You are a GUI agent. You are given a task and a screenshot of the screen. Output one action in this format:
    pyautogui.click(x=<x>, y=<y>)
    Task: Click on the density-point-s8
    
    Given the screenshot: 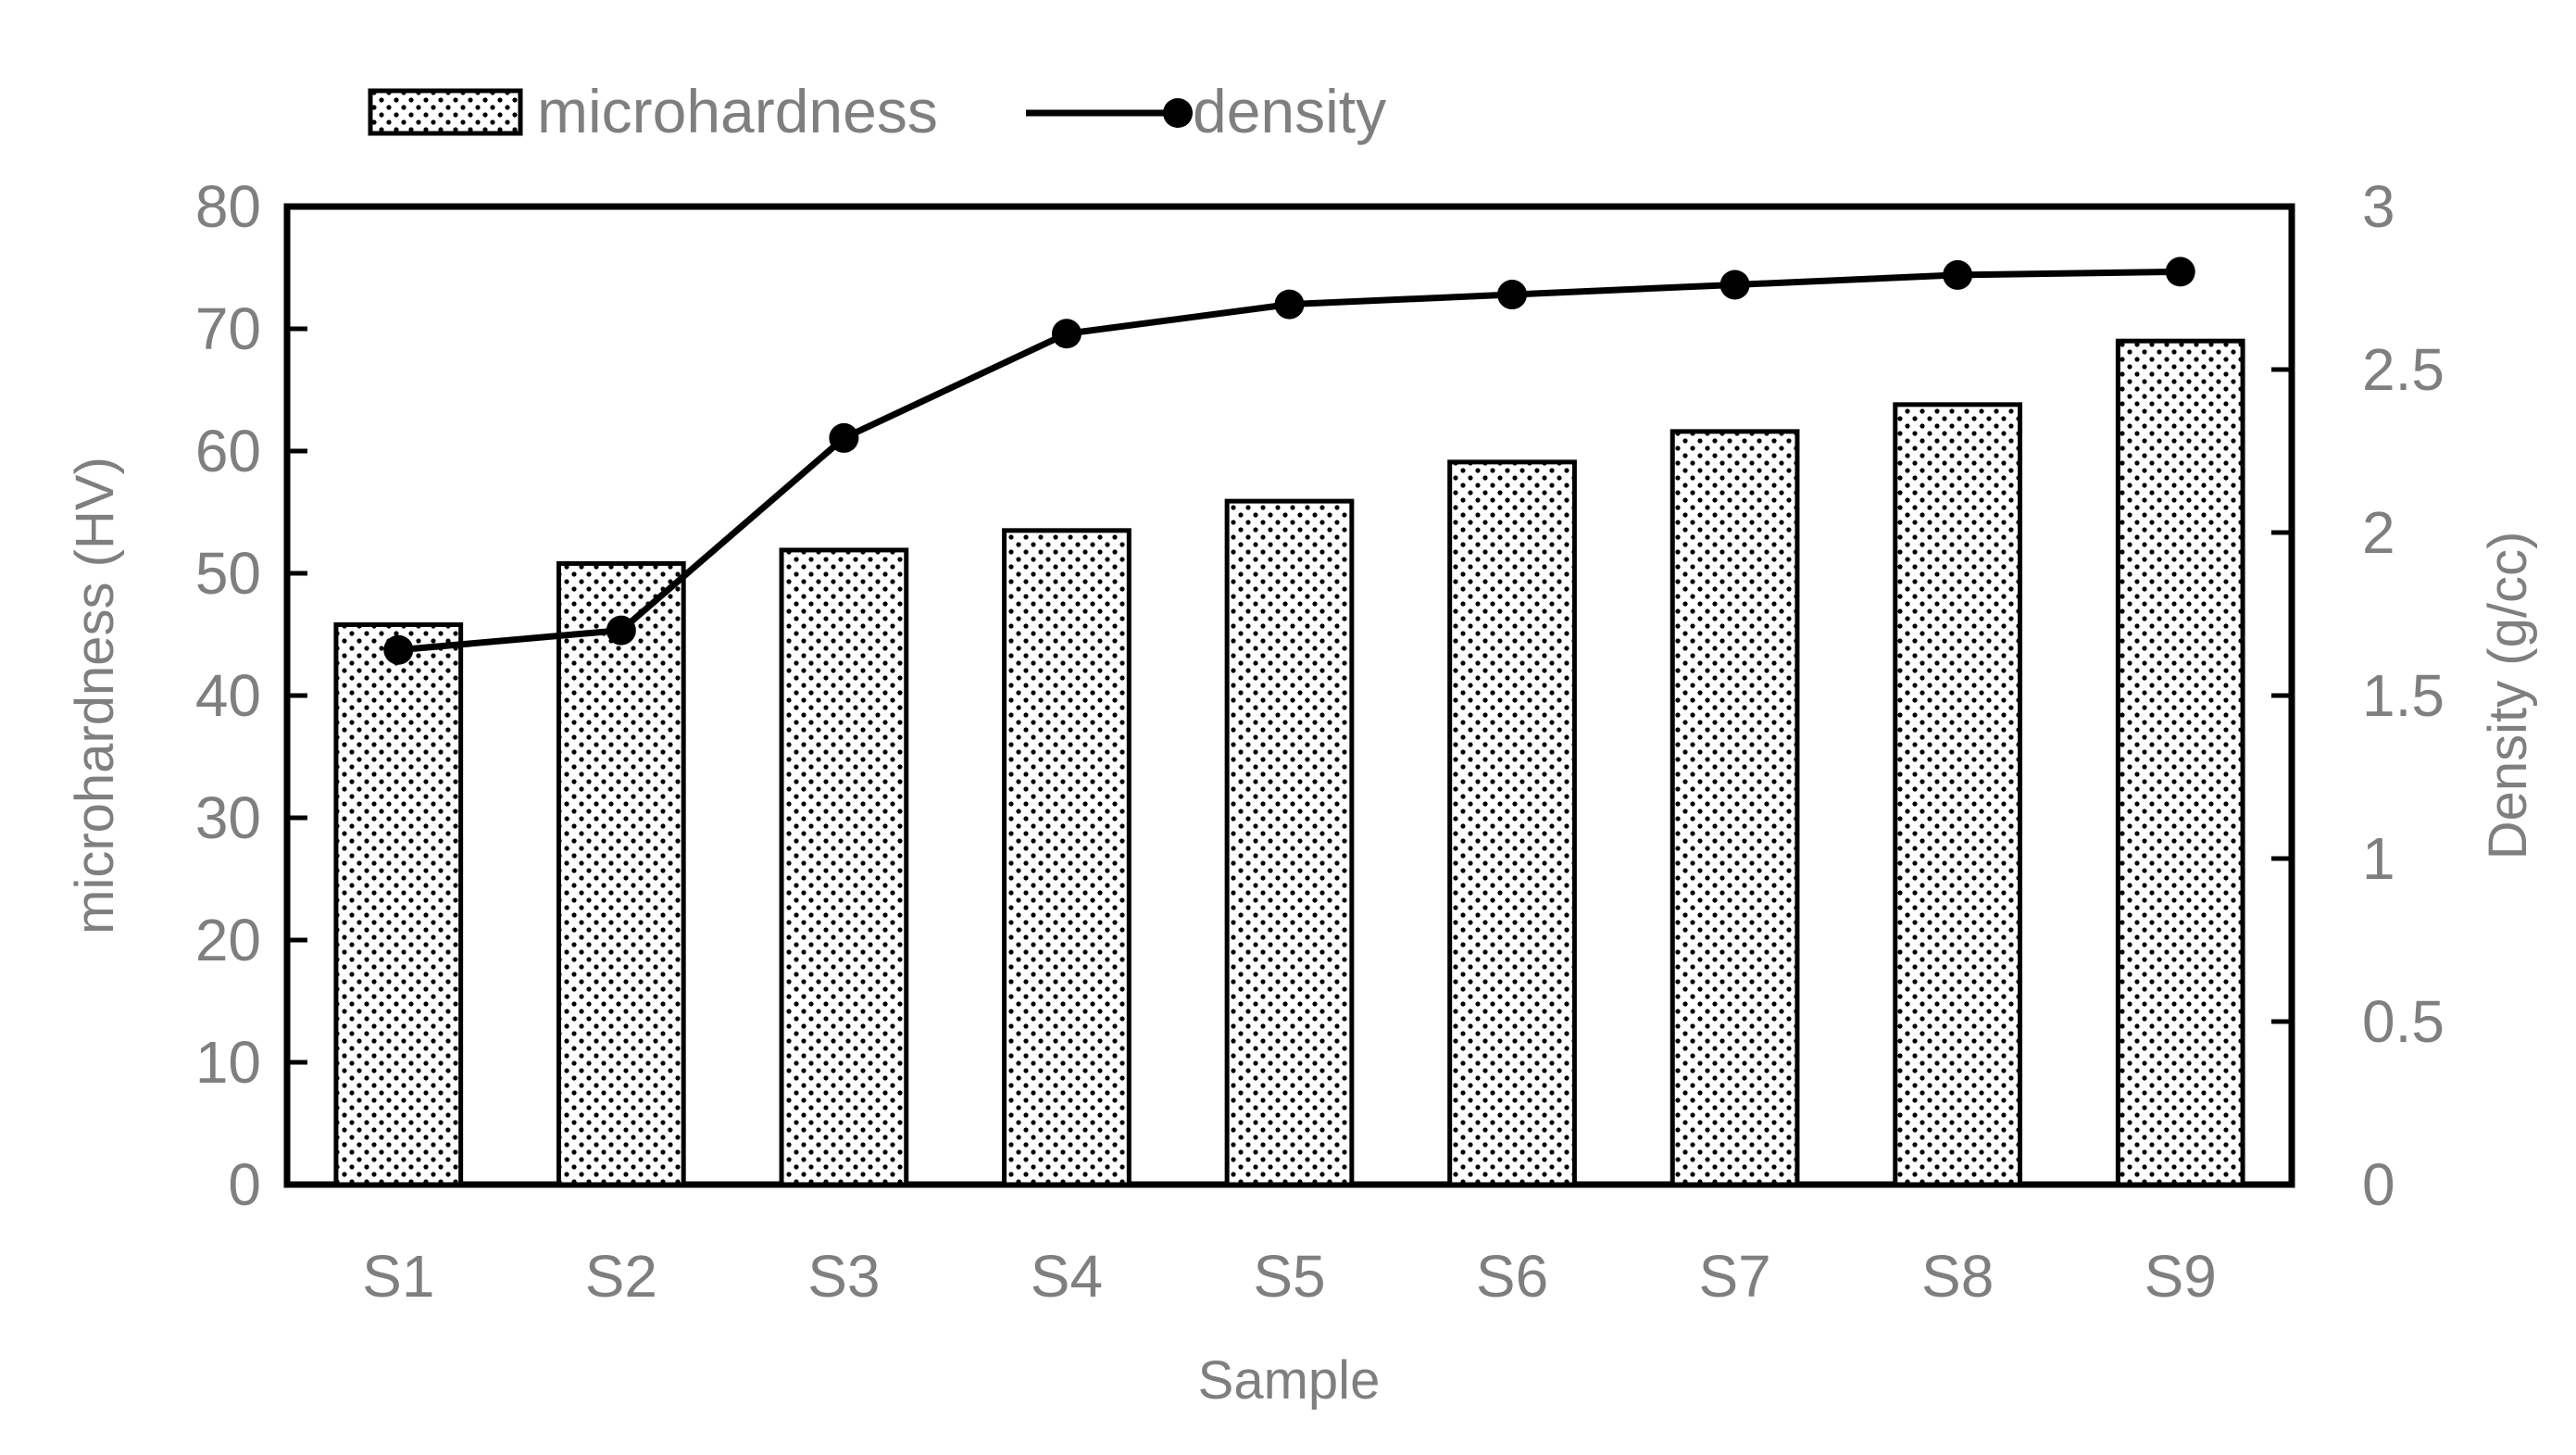 What is the action you would take?
    pyautogui.click(x=1958, y=274)
    